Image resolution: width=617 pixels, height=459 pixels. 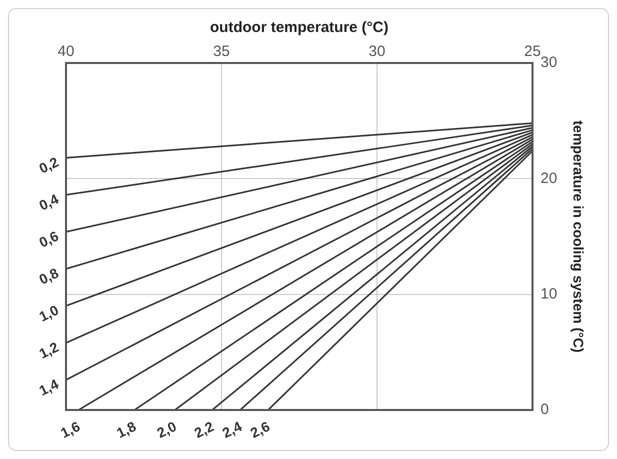 What do you see at coordinates (49, 387) in the screenshot?
I see `text: 1,4` at bounding box center [49, 387].